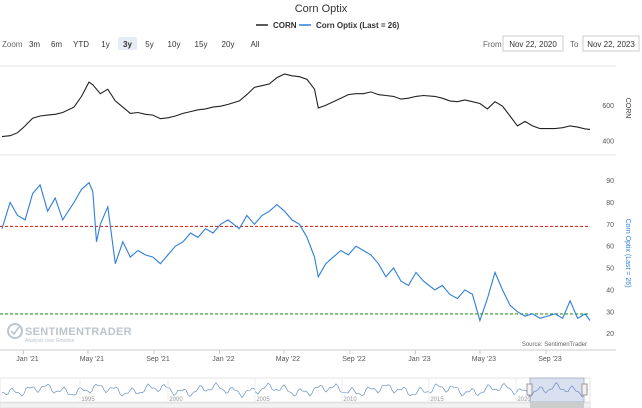 This screenshot has height=408, width=642. I want to click on zoom-button-label: 5y, so click(149, 44).